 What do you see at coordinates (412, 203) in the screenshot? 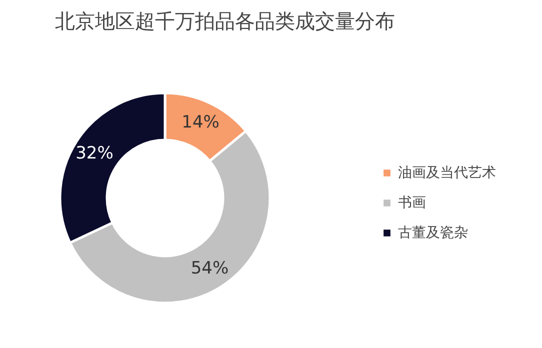
I see `legend-label: 书画` at bounding box center [412, 203].